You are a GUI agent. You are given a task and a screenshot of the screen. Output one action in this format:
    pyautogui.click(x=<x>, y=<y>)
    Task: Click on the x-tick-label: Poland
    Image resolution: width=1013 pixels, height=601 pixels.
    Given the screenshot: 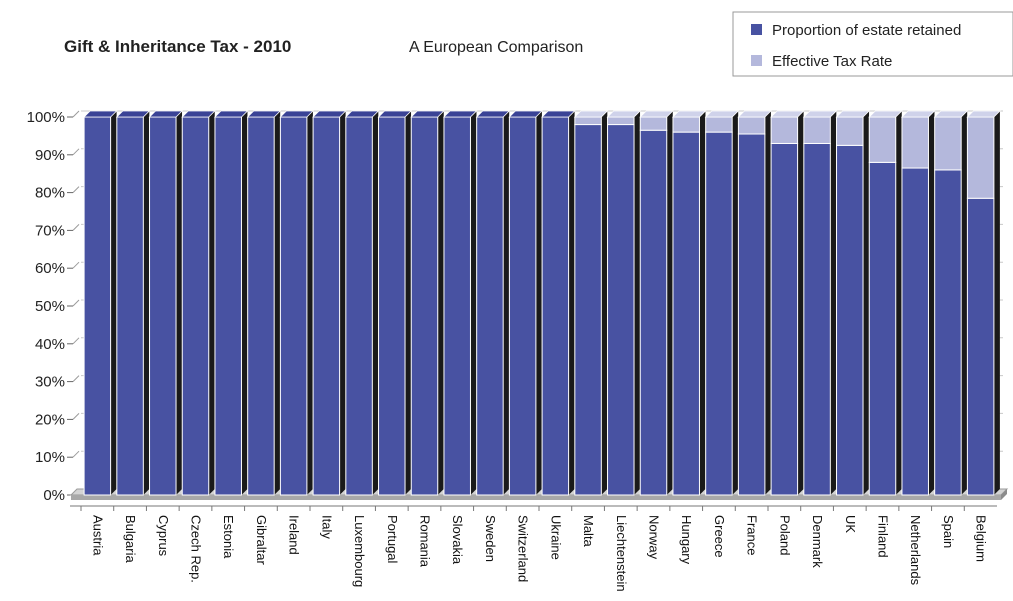 What is the action you would take?
    pyautogui.click(x=784, y=535)
    